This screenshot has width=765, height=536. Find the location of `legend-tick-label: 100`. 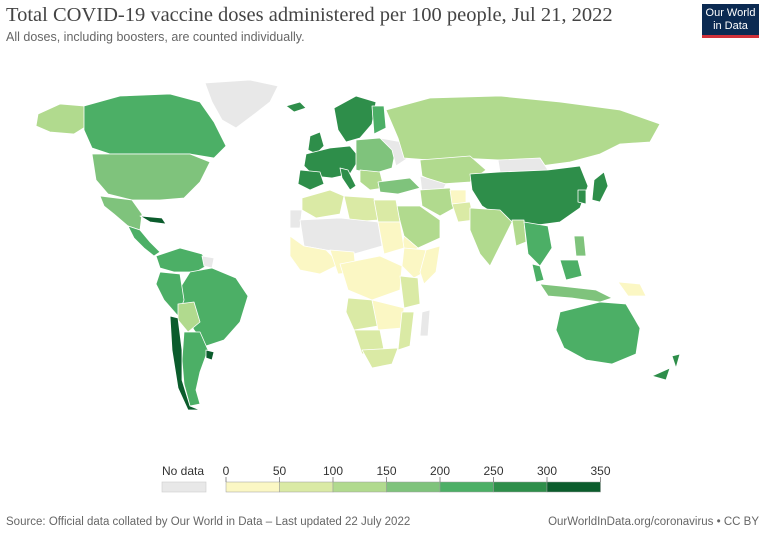

legend-tick-label: 100 is located at coordinates (333, 471).